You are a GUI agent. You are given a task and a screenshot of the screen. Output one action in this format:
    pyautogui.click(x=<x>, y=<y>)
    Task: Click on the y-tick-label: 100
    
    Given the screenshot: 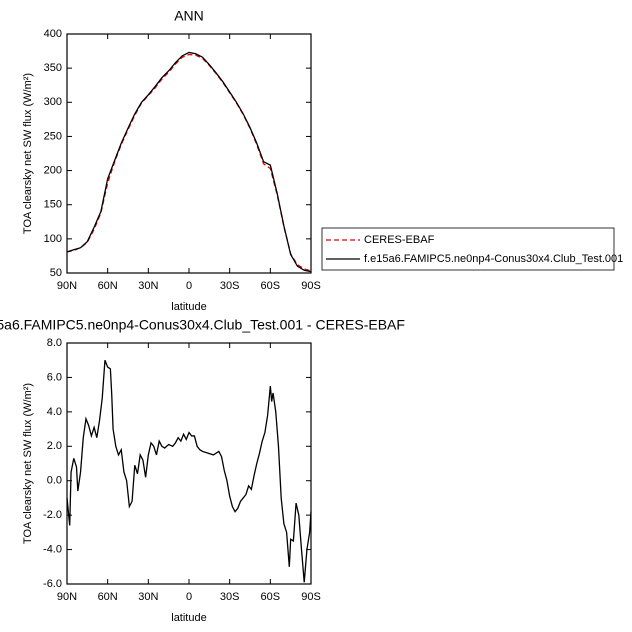 What is the action you would take?
    pyautogui.click(x=53, y=239)
    